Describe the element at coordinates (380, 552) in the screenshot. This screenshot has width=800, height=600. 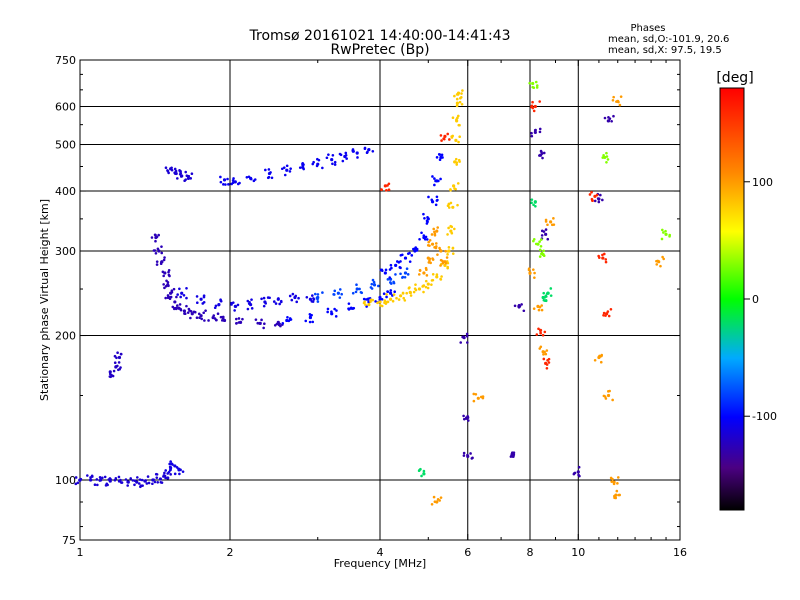
I see `x-tick-label: 4` at that location.